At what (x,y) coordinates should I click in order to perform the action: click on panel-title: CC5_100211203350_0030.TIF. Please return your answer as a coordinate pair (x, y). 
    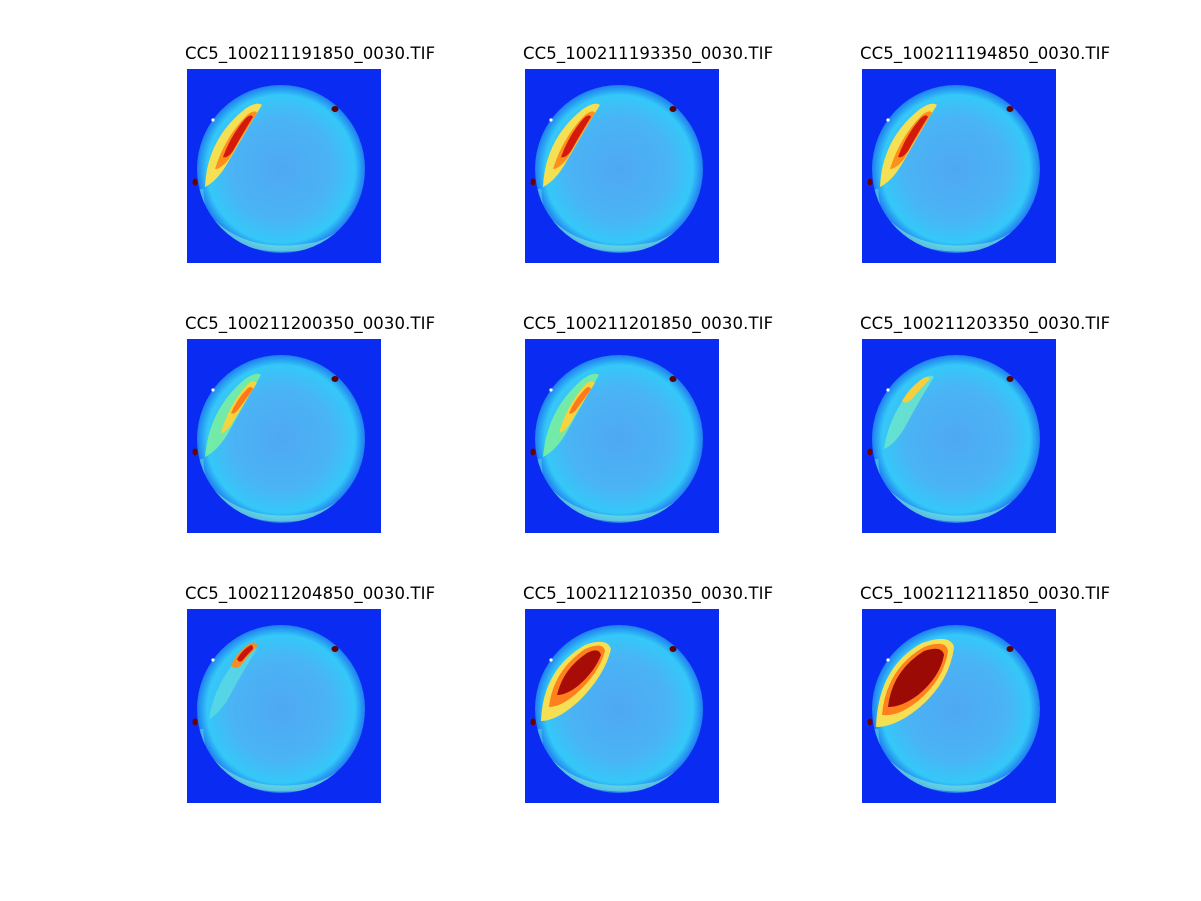
    Looking at the image, I should click on (985, 323).